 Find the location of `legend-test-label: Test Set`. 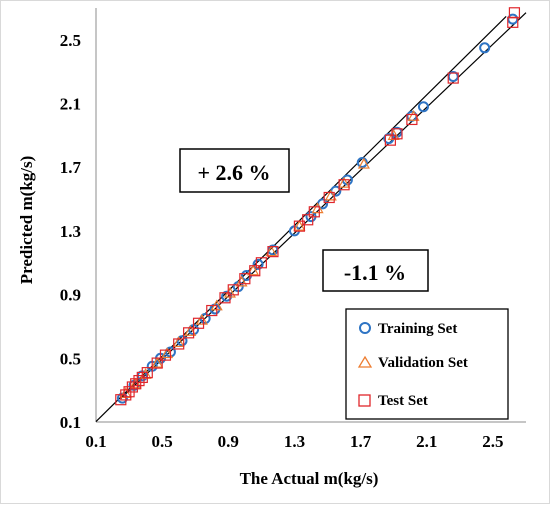

legend-test-label: Test Set is located at coordinates (403, 401).